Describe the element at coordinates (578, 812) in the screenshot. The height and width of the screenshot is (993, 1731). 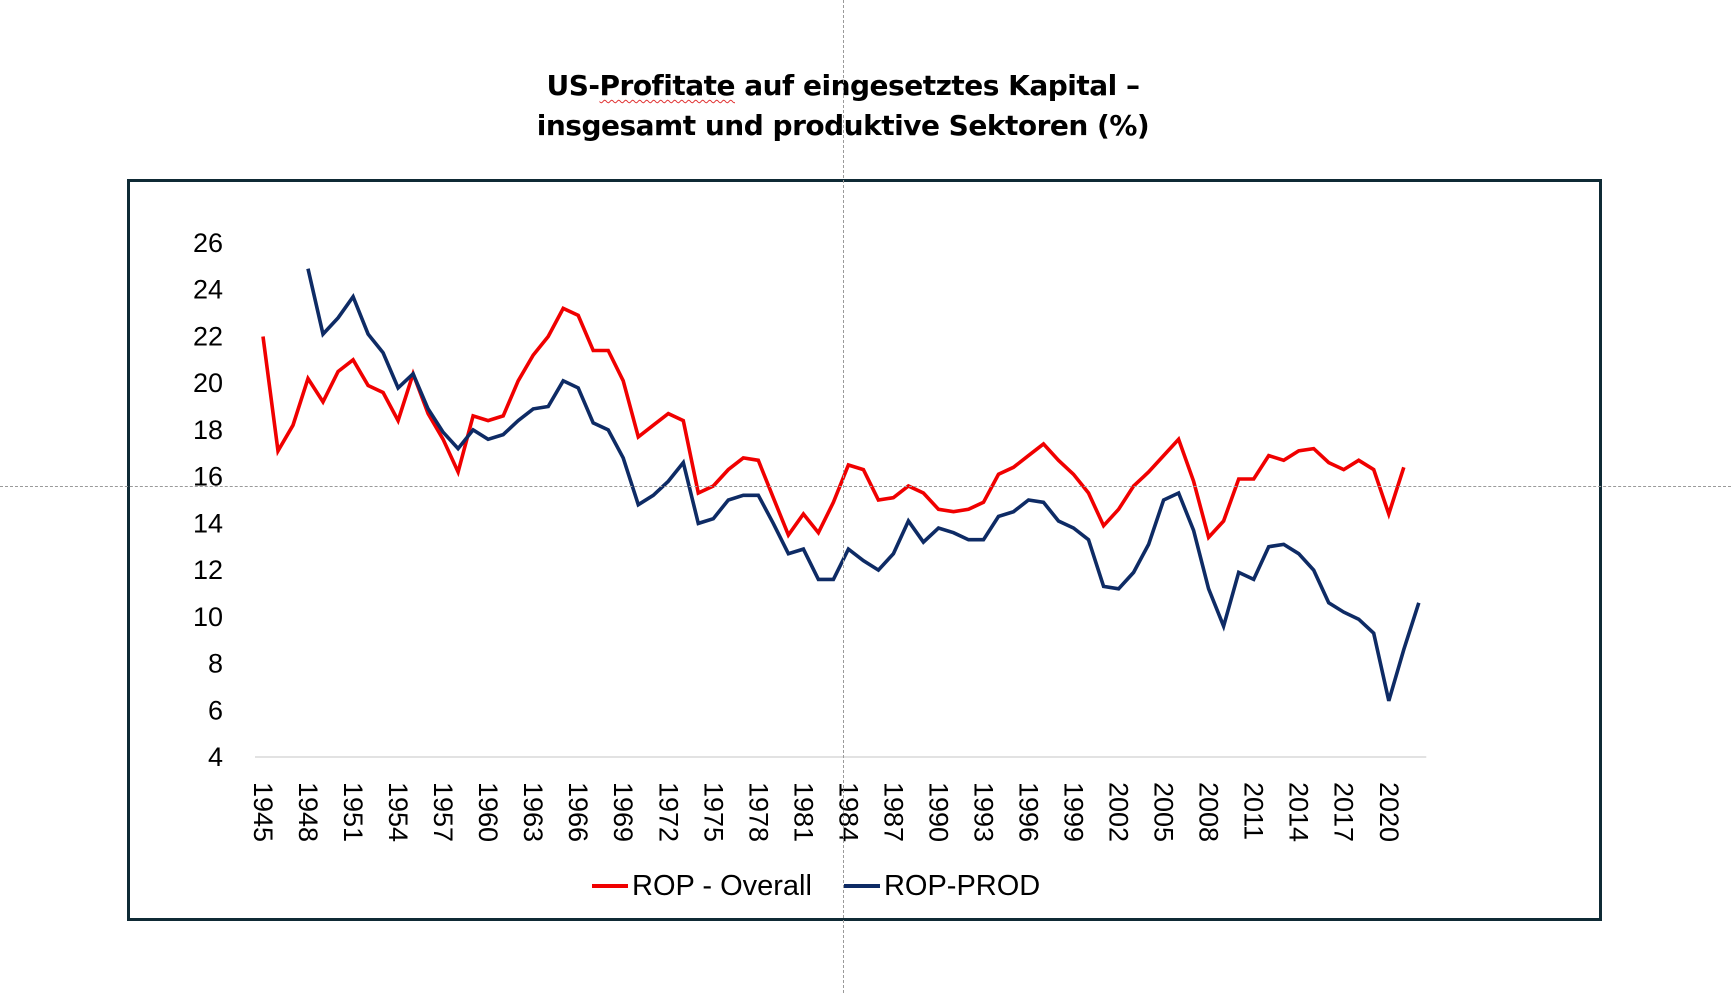
I see `x-tick-label: 1966` at that location.